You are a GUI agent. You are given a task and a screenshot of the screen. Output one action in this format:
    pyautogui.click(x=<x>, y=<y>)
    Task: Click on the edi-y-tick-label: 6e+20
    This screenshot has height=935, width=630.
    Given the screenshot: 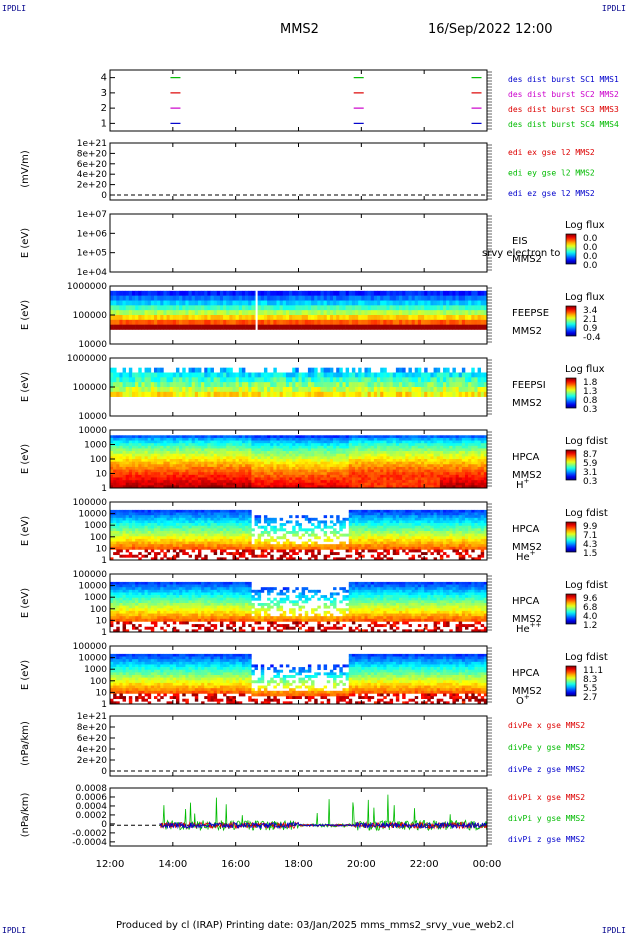 What is the action you would take?
    pyautogui.click(x=92, y=165)
    